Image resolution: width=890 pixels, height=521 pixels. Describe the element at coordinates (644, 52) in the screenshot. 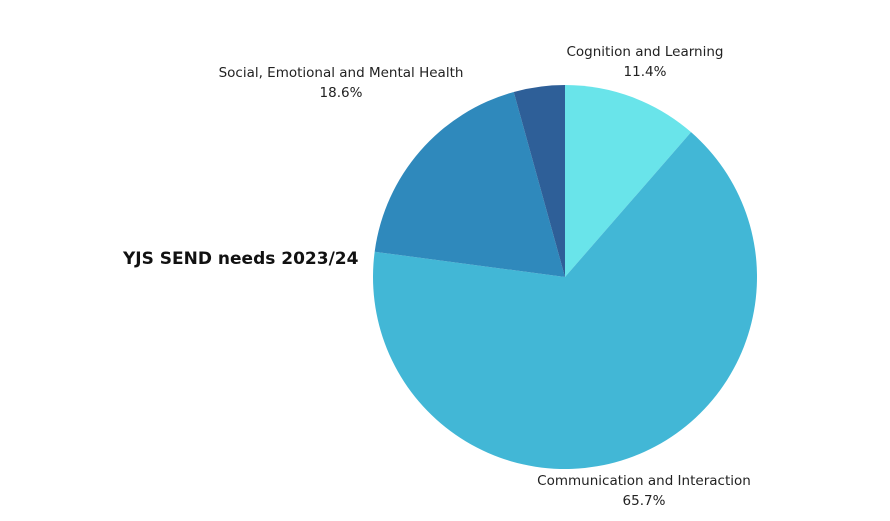

I see `slice-label-0: Cognition and Learning` at that location.